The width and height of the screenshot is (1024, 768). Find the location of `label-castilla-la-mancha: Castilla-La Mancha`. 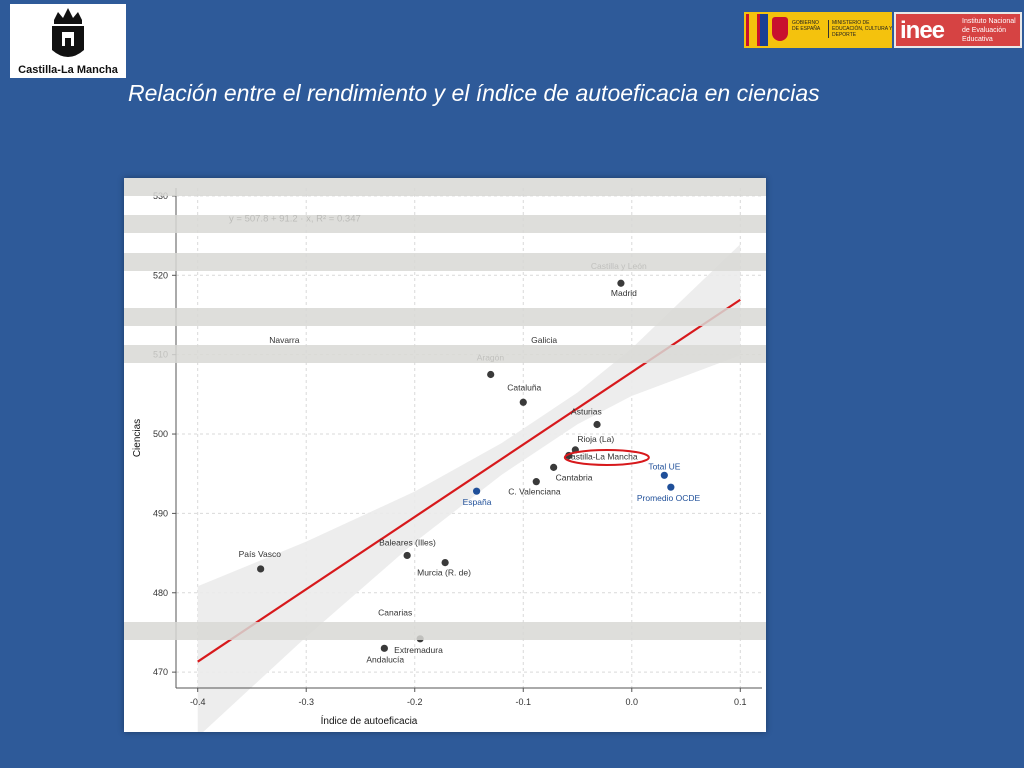

label-castilla-la-mancha: Castilla-La Mancha is located at coordinates (601, 456).